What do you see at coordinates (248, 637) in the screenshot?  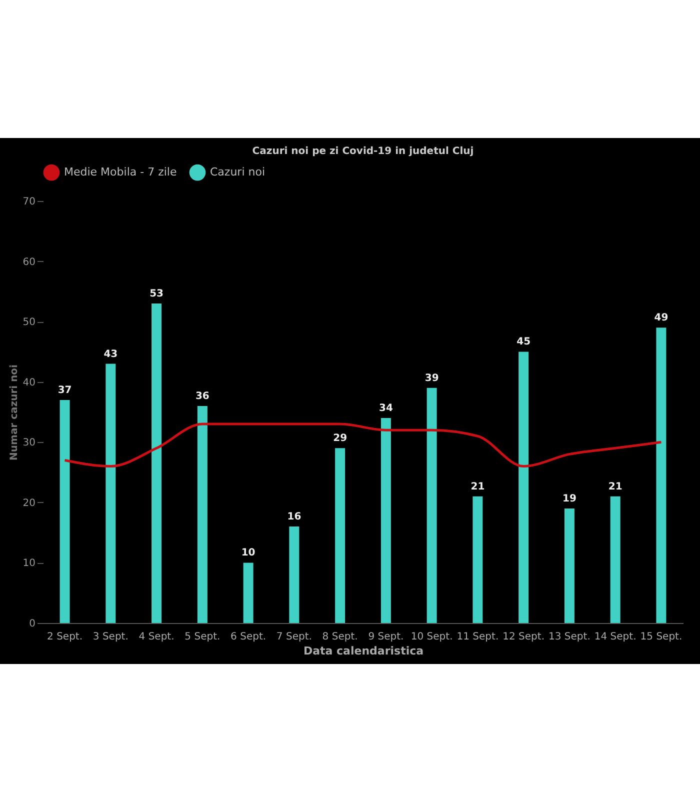 I see `x-tick-label: 6 Sept.` at bounding box center [248, 637].